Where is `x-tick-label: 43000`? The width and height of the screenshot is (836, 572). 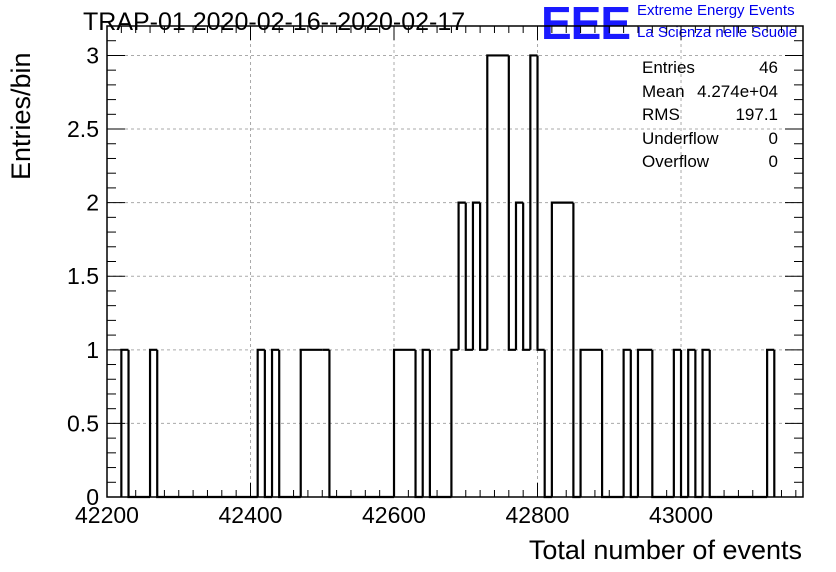 x-tick-label: 43000 is located at coordinates (681, 515).